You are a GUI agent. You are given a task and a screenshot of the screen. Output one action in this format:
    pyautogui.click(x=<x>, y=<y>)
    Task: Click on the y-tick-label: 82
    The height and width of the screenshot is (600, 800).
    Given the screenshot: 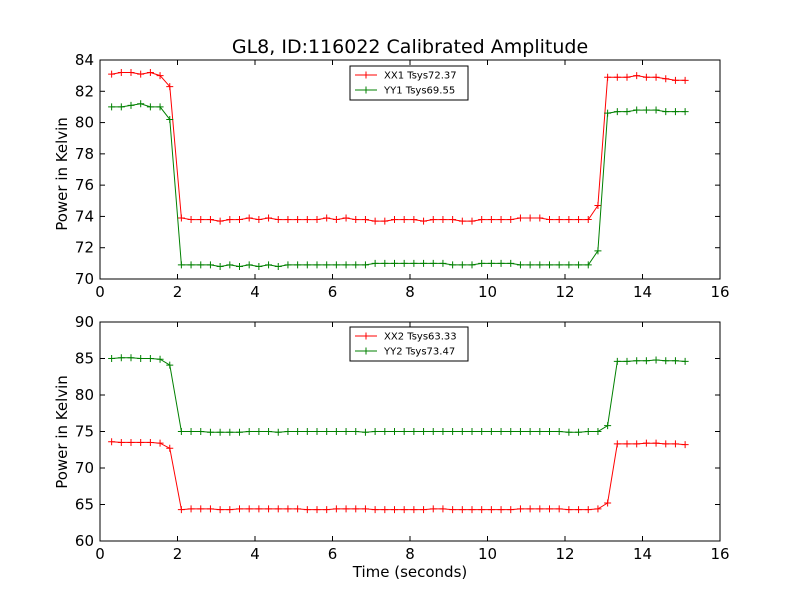 What is the action you would take?
    pyautogui.click(x=84, y=91)
    